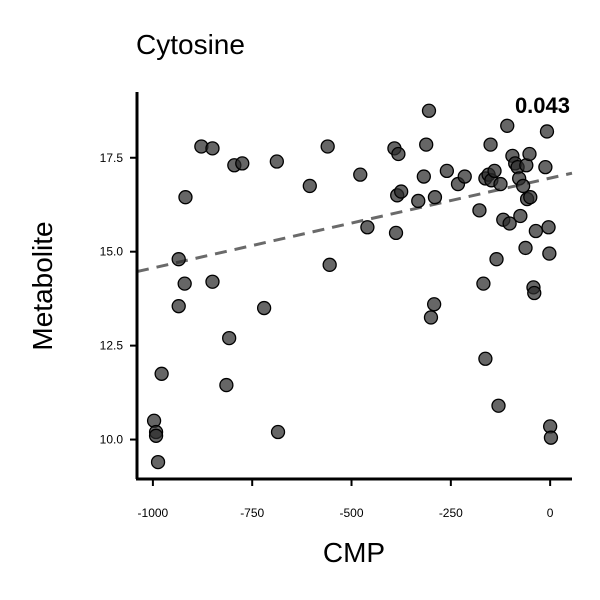 The image size is (600, 600). What do you see at coordinates (346, 499) in the screenshot?
I see `x-axis-ticks: -1000 -750 -500 -250 0` at bounding box center [346, 499].